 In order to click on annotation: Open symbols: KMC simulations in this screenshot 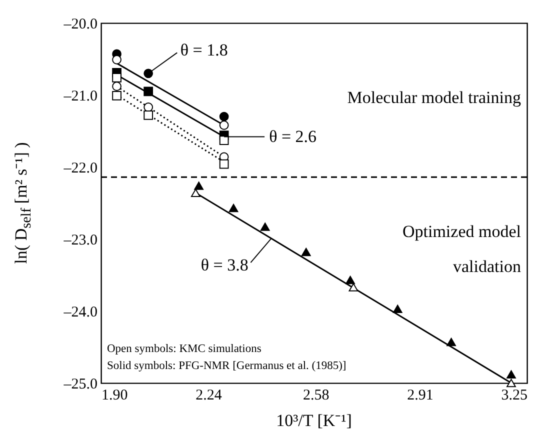, I will do `click(184, 349)`.